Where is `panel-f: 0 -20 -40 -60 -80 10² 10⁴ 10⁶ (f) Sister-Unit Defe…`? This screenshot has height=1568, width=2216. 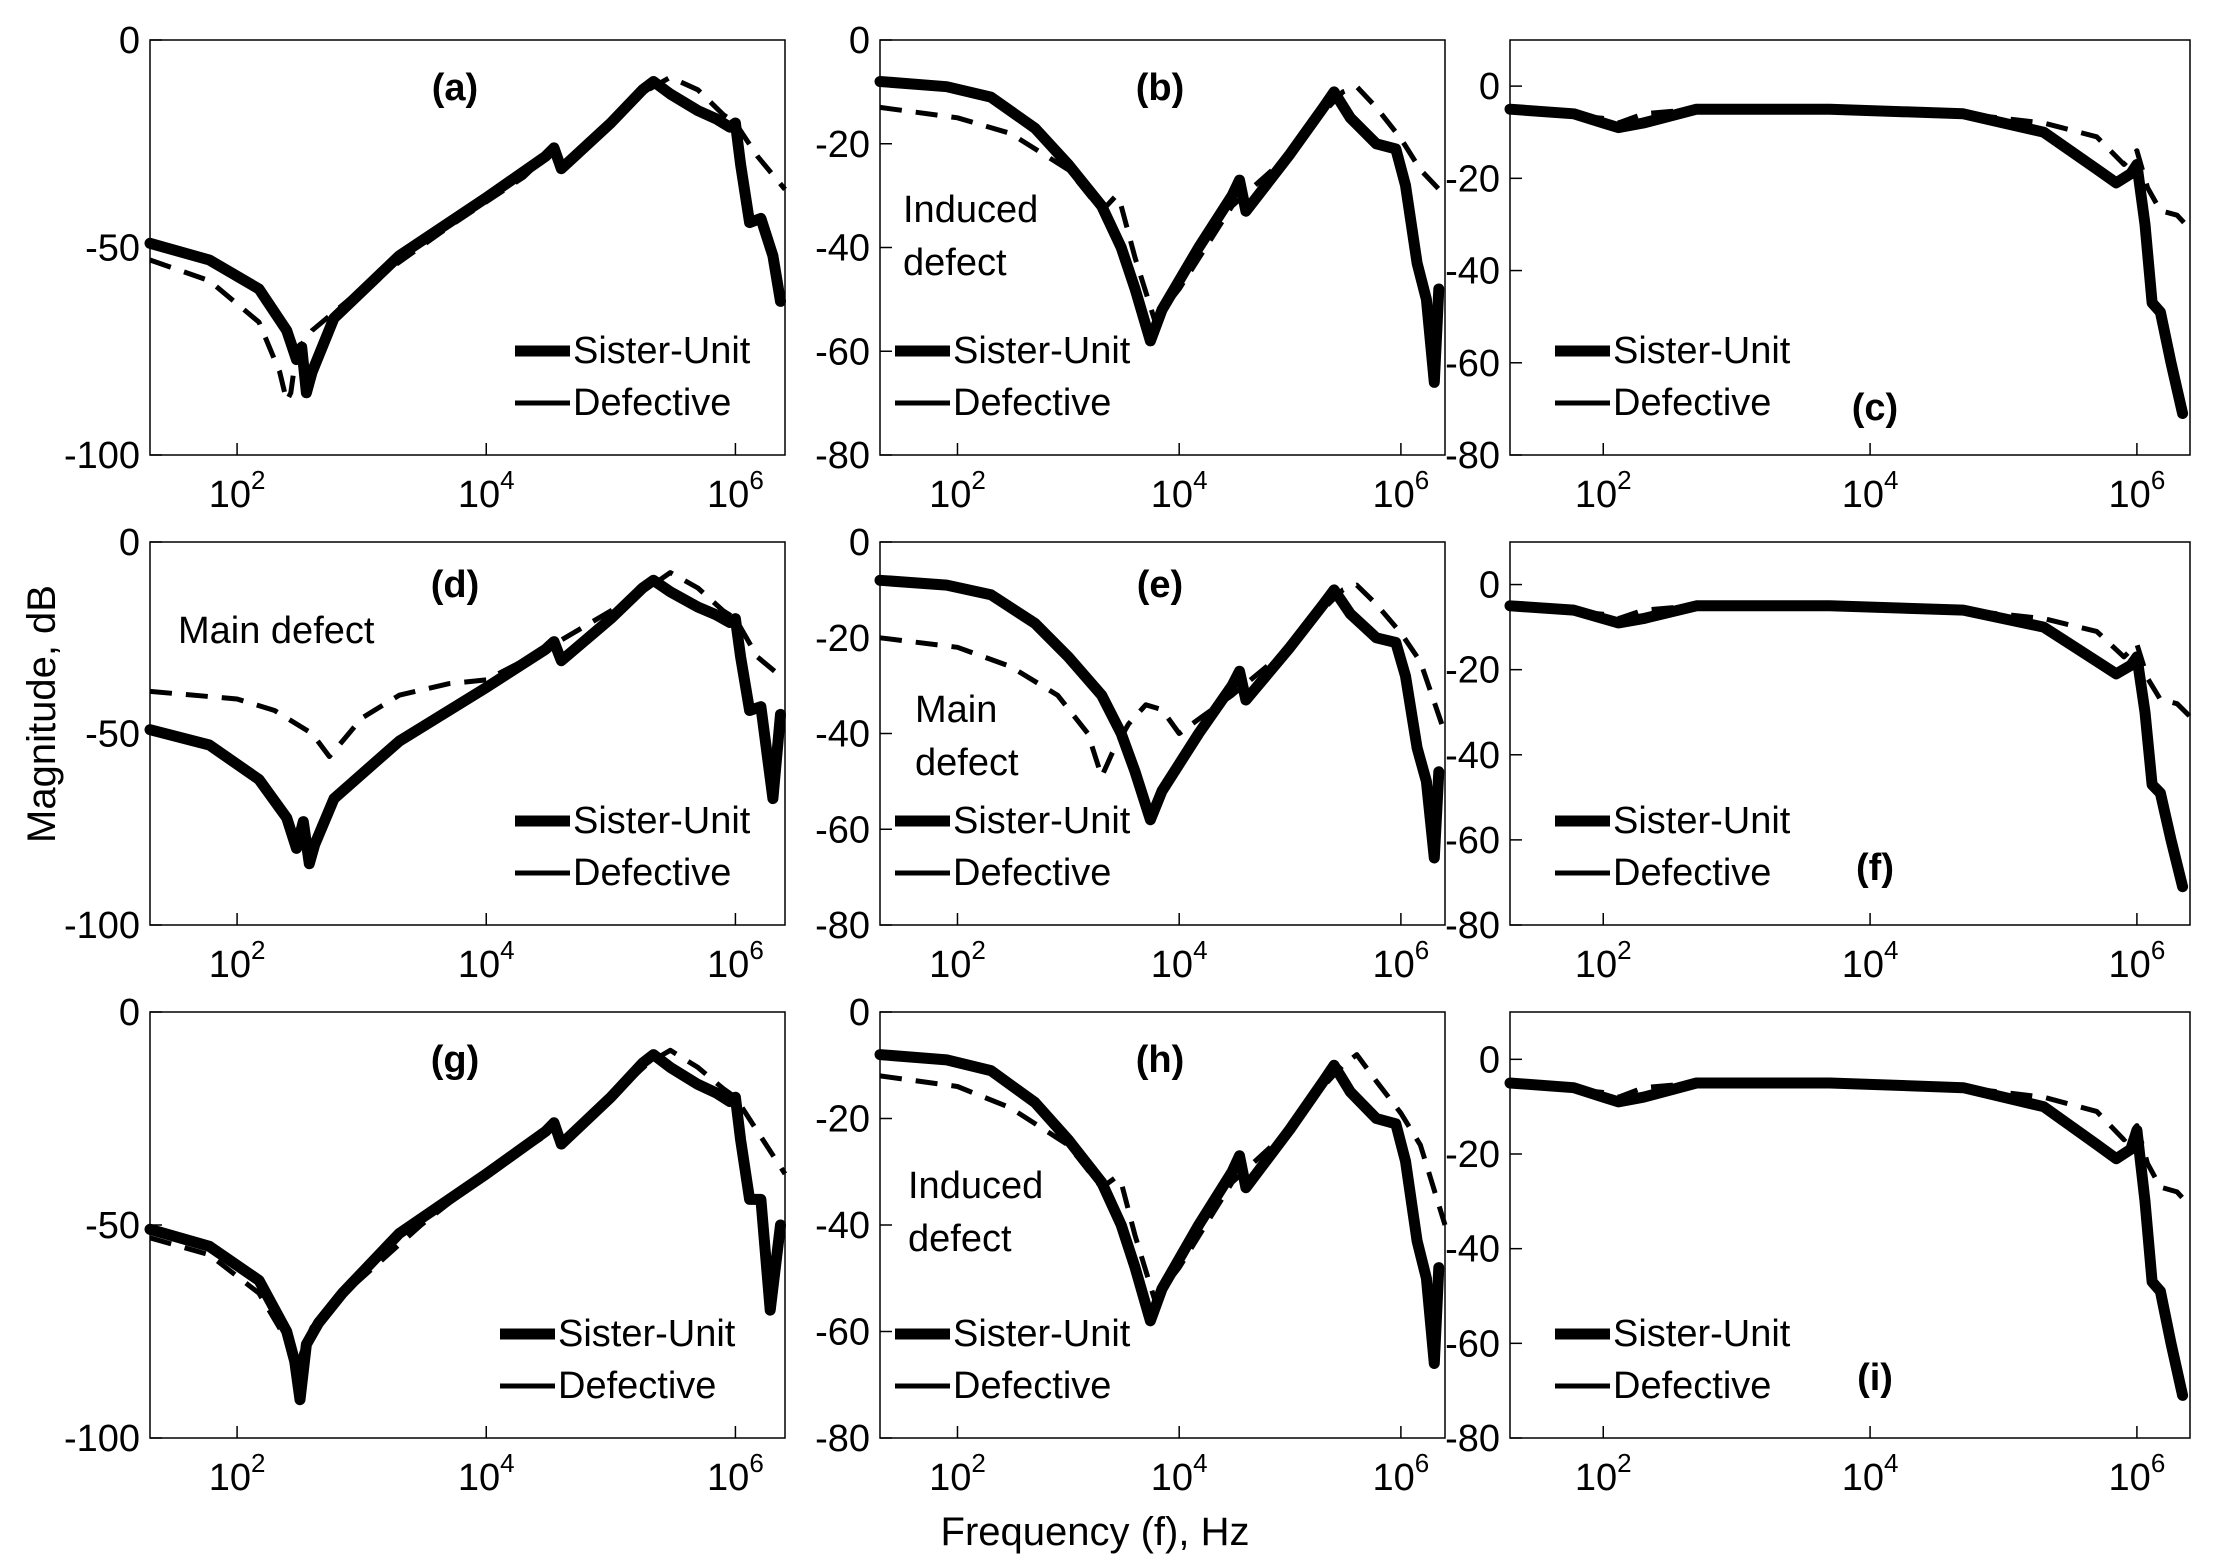 panel-f: 0 -20 -40 -60 -80 10² 10⁴ 10⁶ (f) Sister-Unit Defe… is located at coordinates (1818, 763).